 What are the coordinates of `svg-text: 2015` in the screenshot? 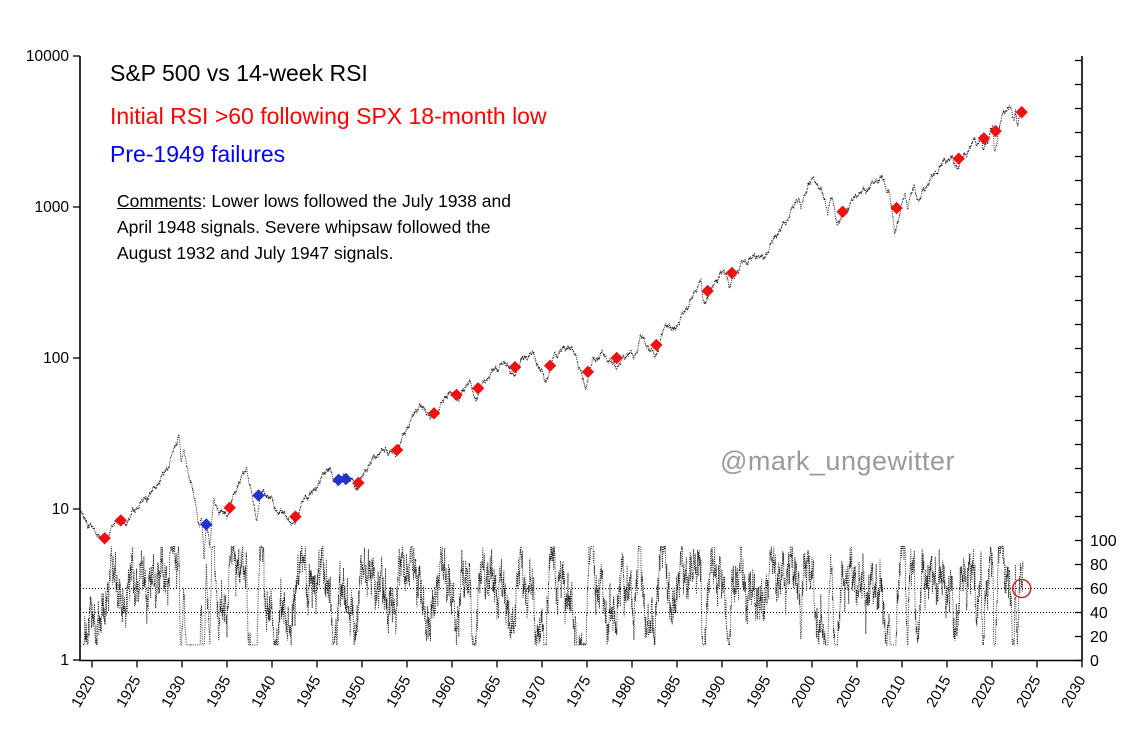 It's located at (938, 691).